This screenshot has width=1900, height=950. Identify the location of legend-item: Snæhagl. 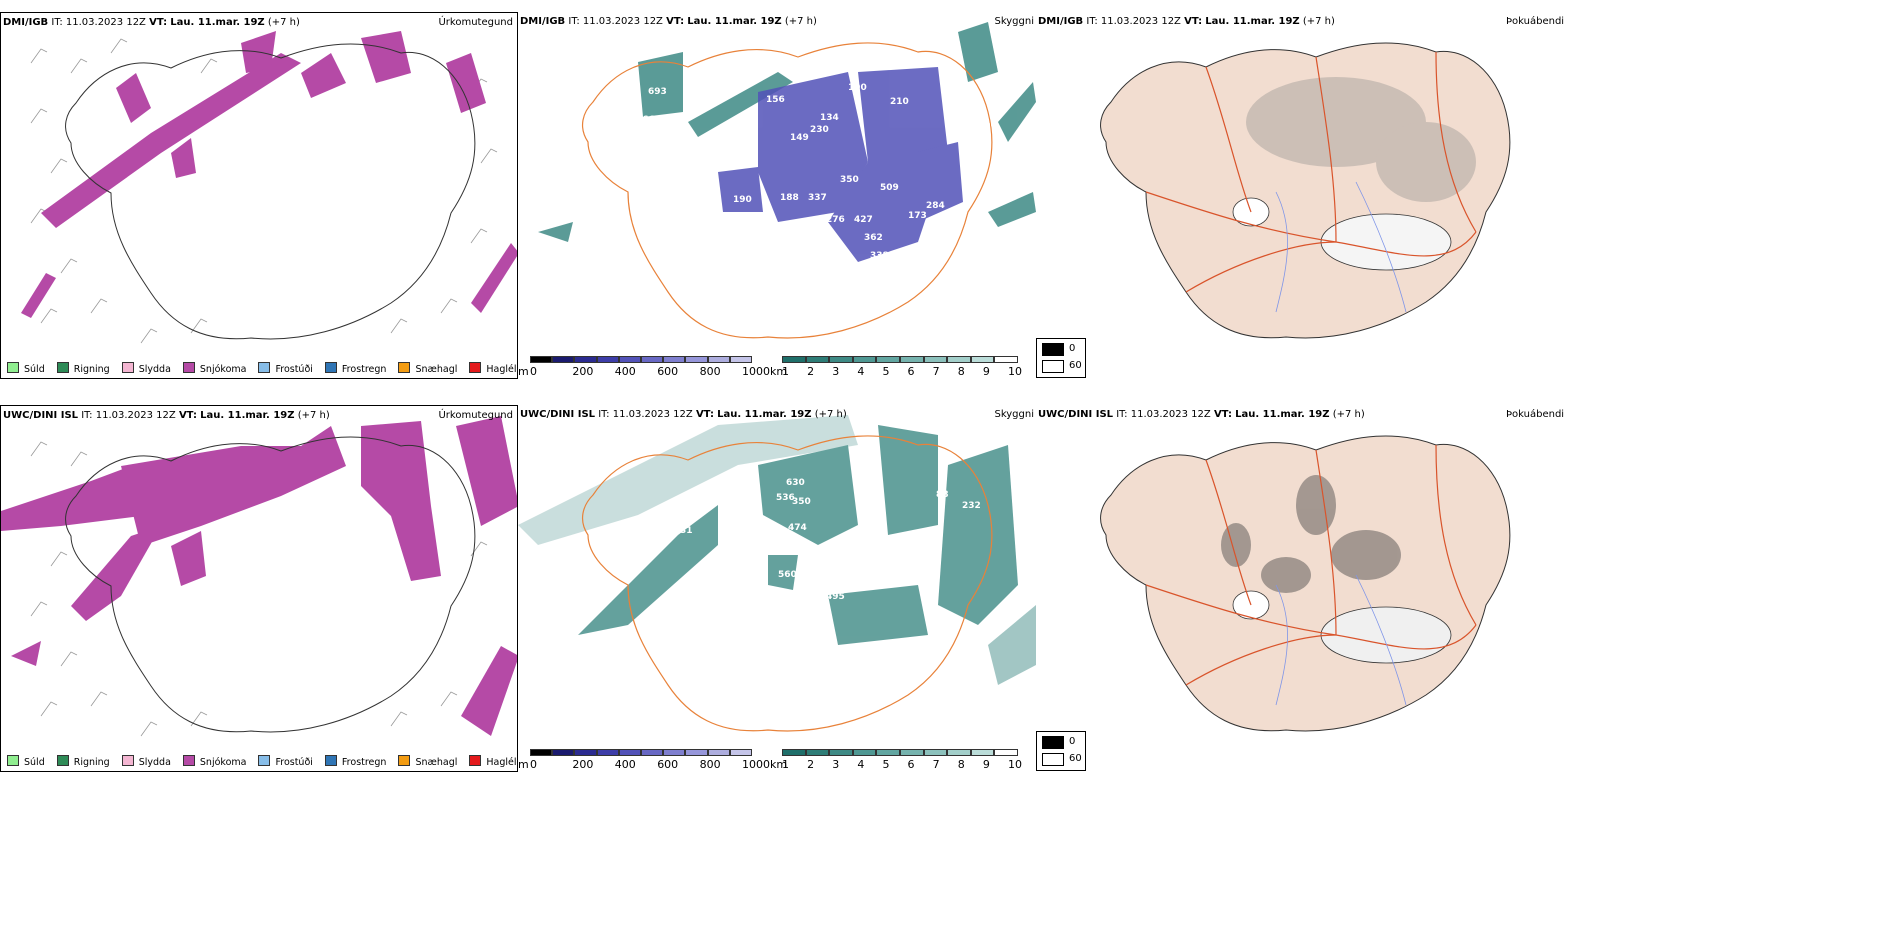
(427, 368).